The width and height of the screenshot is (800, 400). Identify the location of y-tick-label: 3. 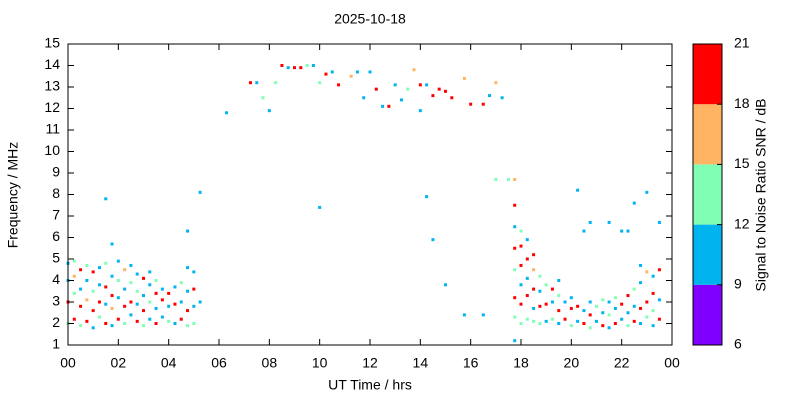
(56, 301).